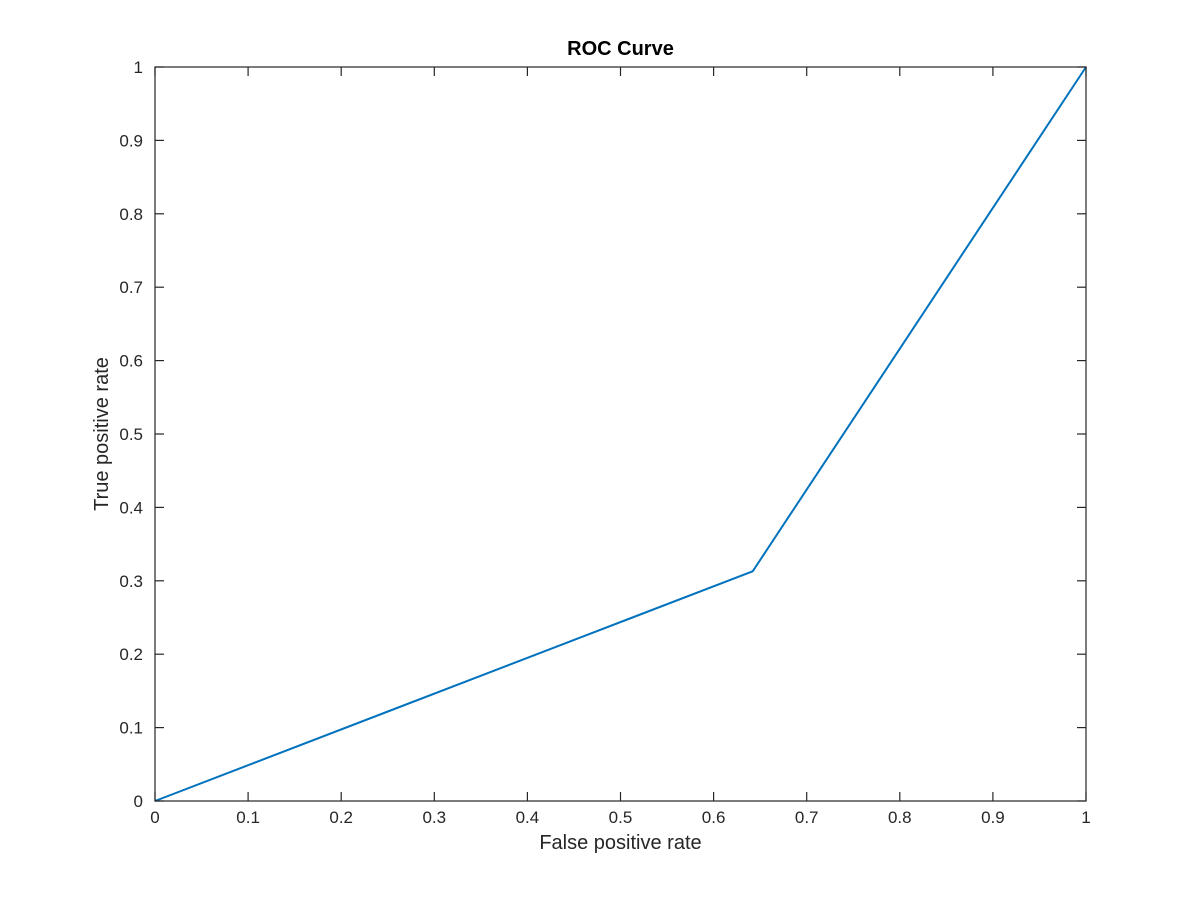 The image size is (1200, 905). Describe the element at coordinates (131, 507) in the screenshot. I see `y-tick-label: 0.4` at that location.